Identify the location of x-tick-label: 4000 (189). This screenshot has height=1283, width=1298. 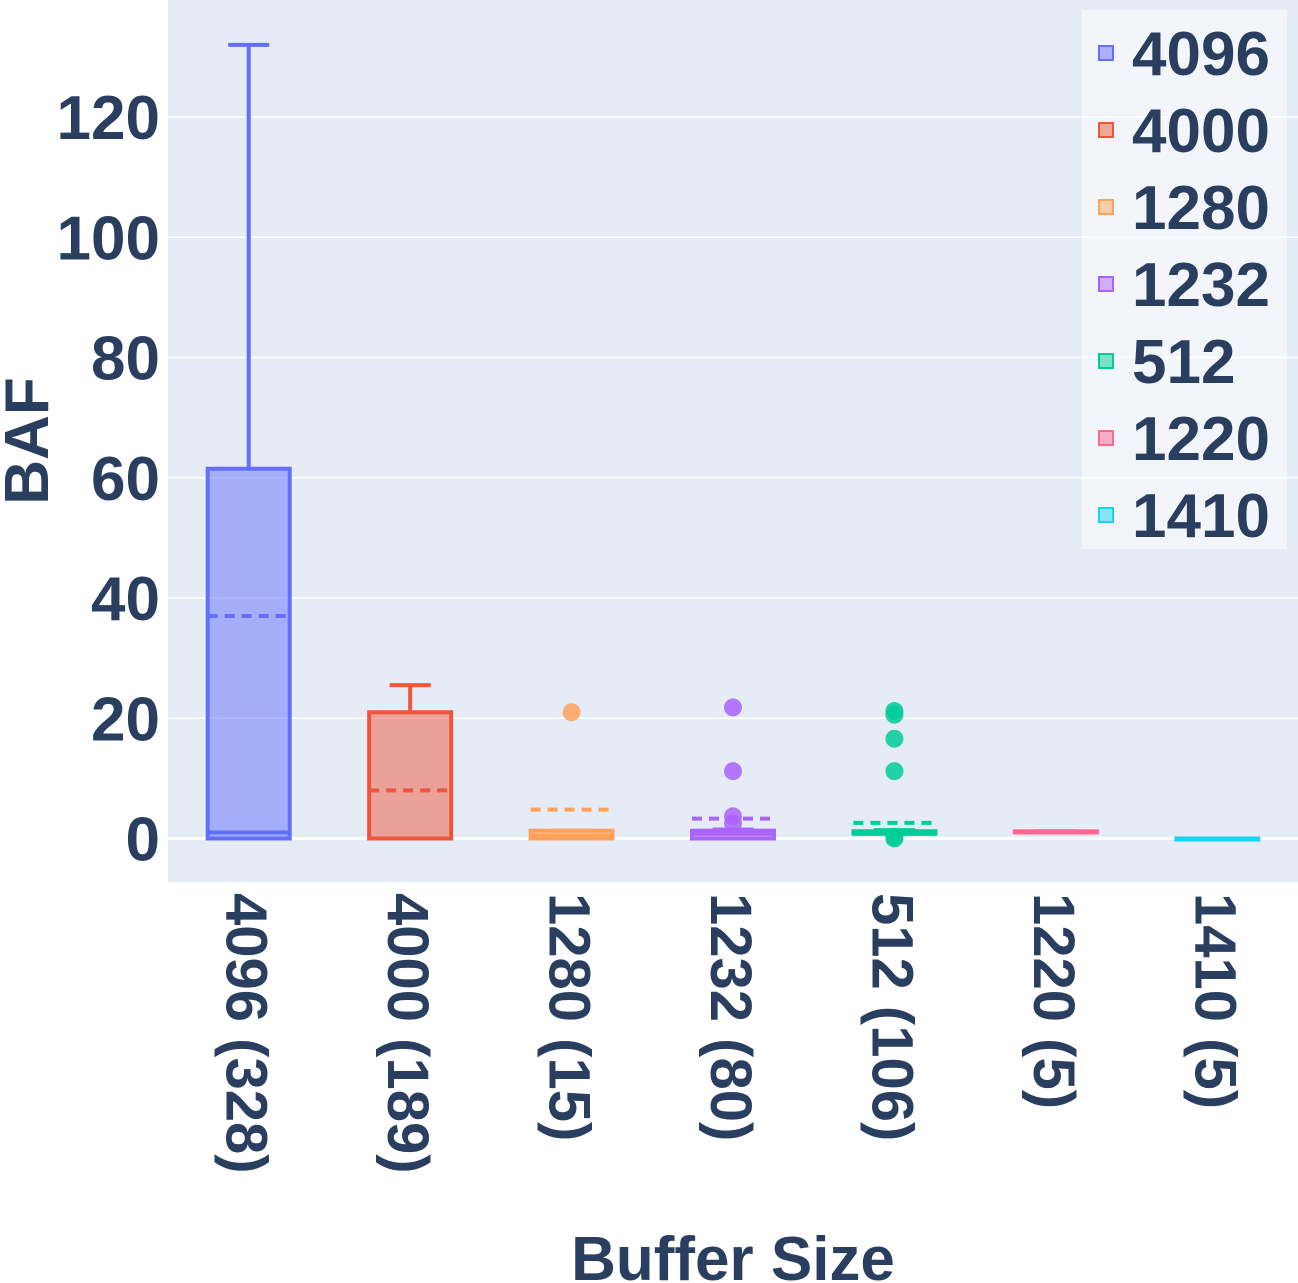
(407, 1033).